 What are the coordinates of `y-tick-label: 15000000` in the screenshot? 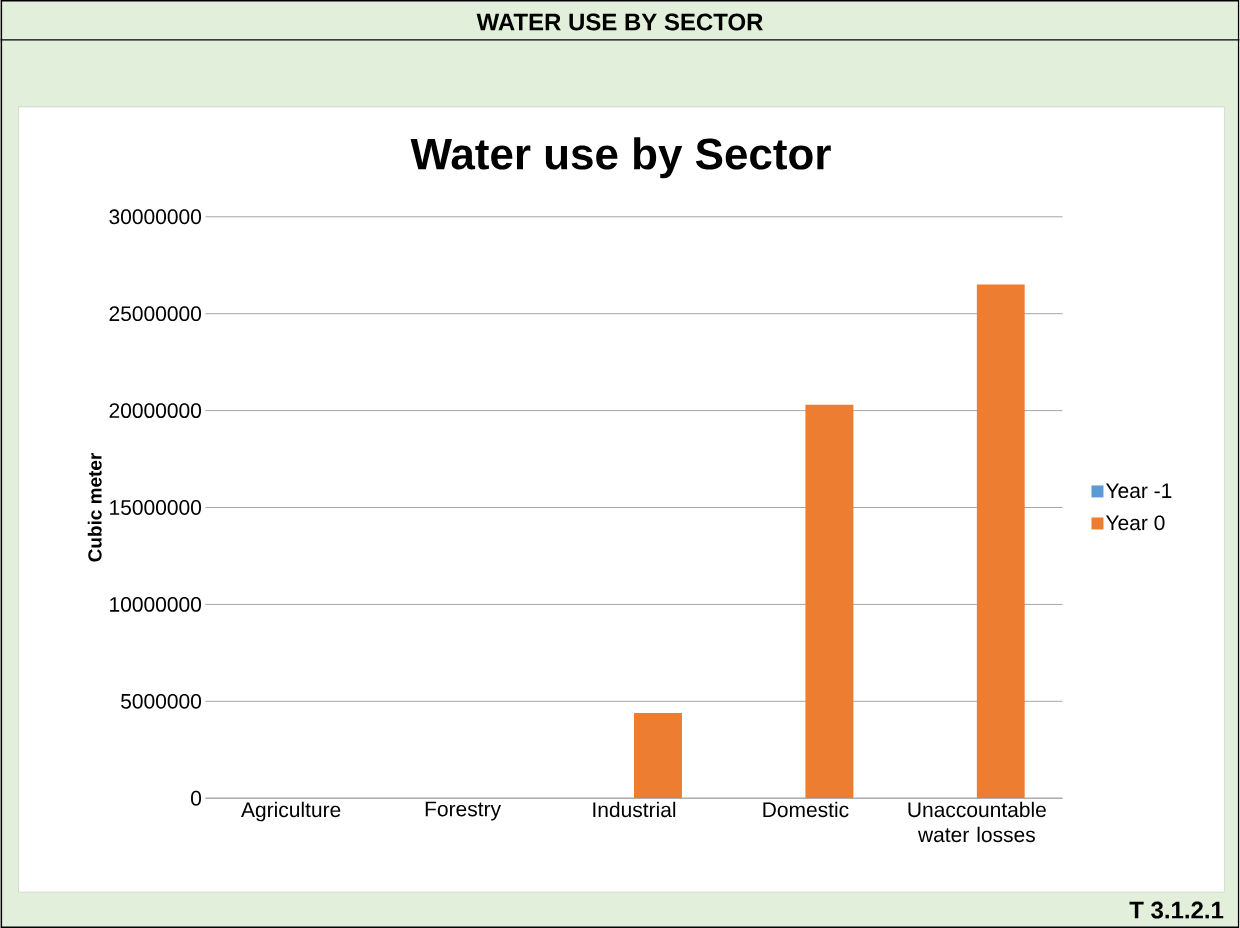 It's located at (156, 507).